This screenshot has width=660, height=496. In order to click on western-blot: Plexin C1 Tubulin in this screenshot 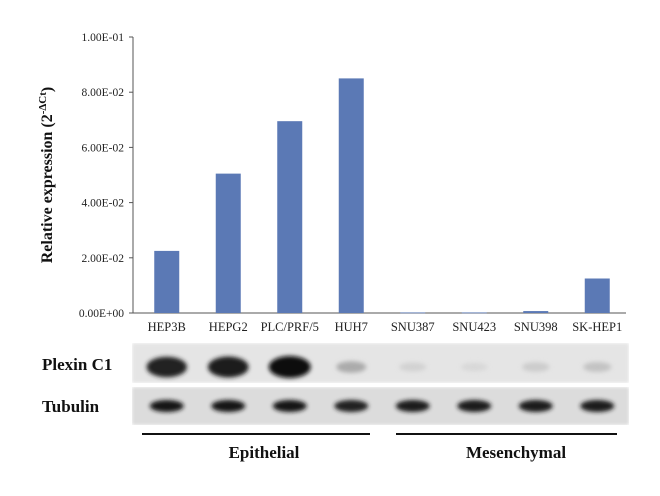, I will do `click(335, 384)`.